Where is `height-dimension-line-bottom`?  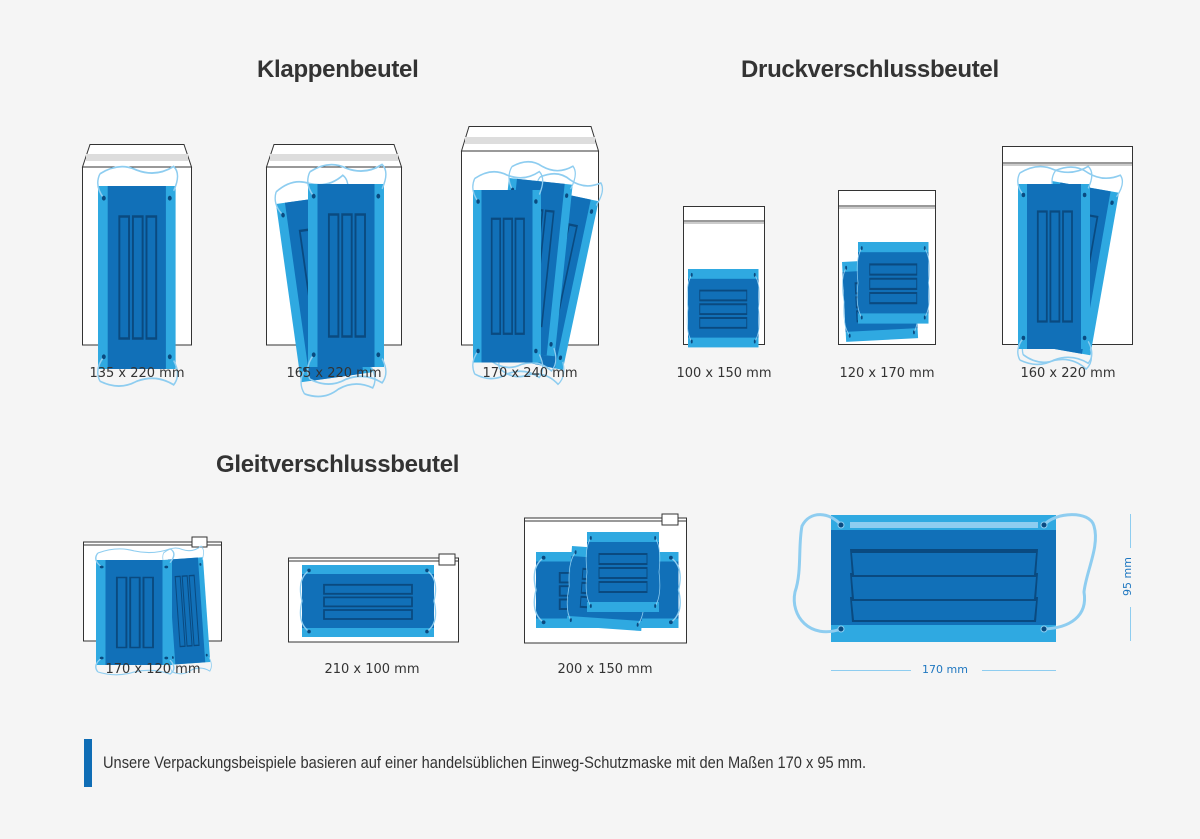 height-dimension-line-bottom is located at coordinates (1130, 624).